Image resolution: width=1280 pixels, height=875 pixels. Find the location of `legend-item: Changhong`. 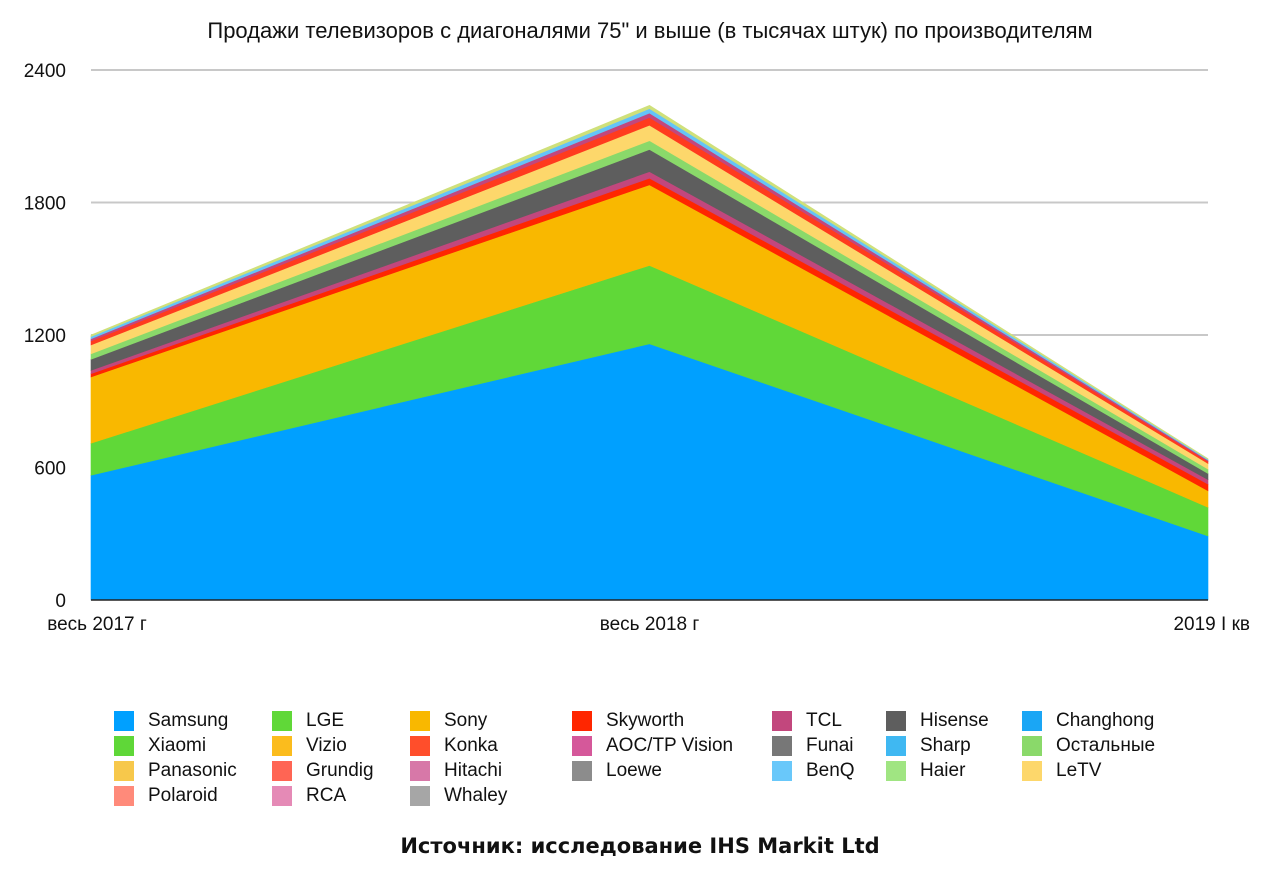

legend-item: Changhong is located at coordinates (1102, 721).